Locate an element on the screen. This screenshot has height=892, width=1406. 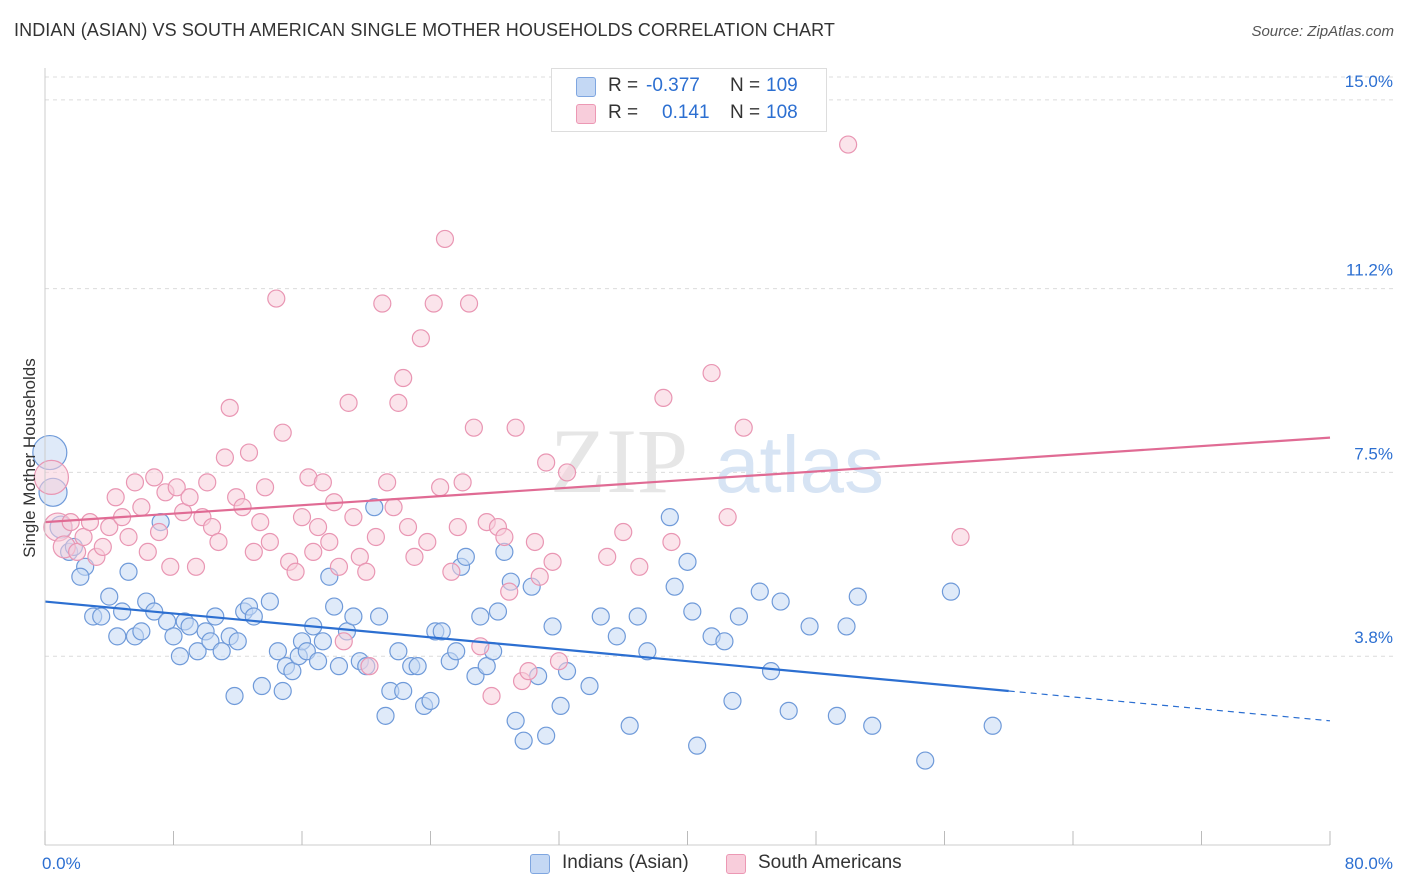
n-label: N = is located at coordinates (745, 85).